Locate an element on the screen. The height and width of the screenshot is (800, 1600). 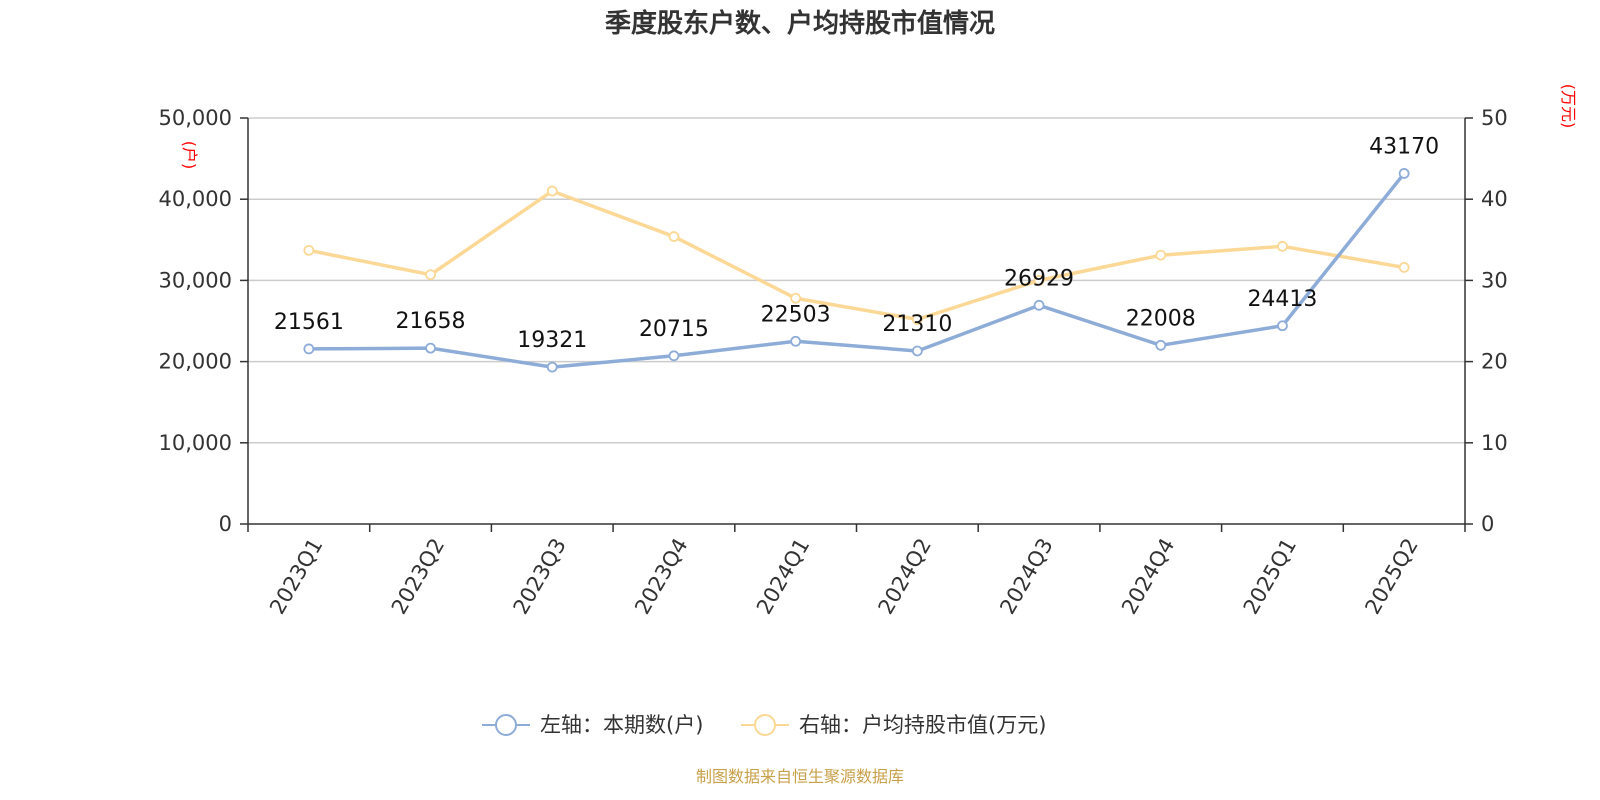
legend-item-avg-value: 右轴：户均持股市值(万元) is located at coordinates (893, 725).